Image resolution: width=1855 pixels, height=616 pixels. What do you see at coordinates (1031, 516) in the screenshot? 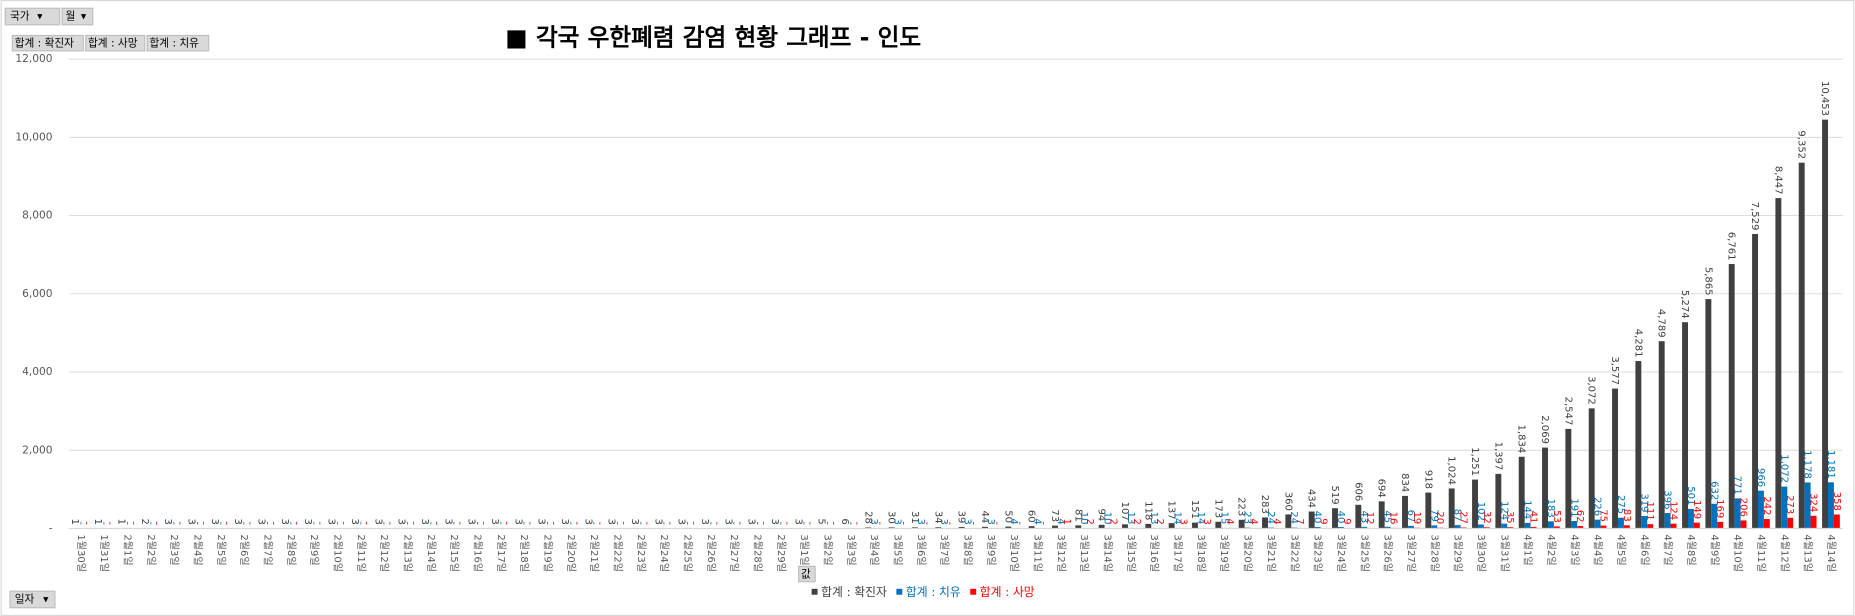
I see `data-label: 60` at bounding box center [1031, 516].